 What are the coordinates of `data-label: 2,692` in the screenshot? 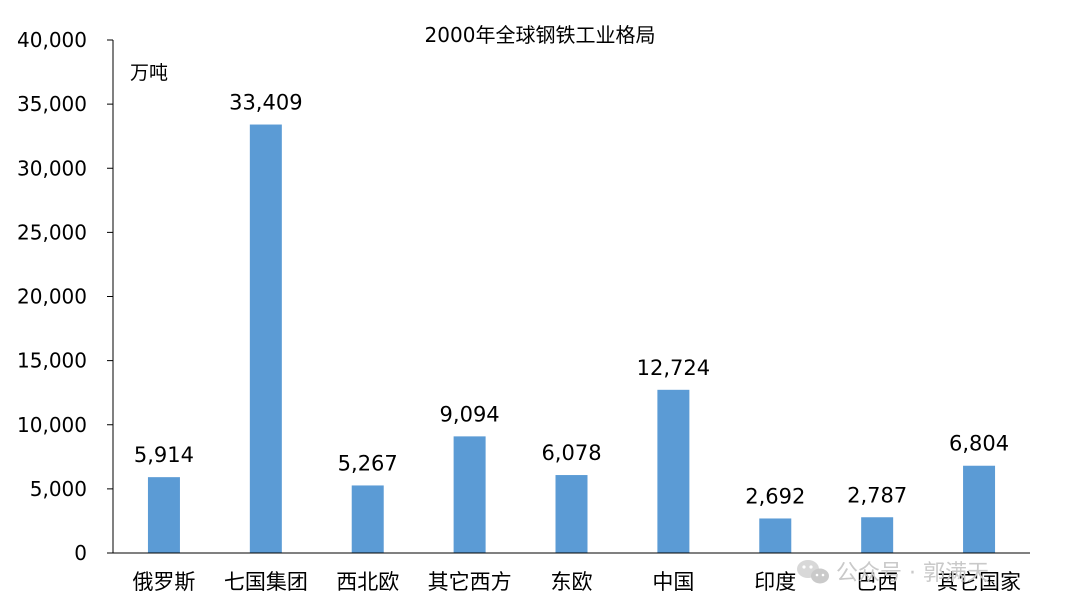 It's located at (775, 496).